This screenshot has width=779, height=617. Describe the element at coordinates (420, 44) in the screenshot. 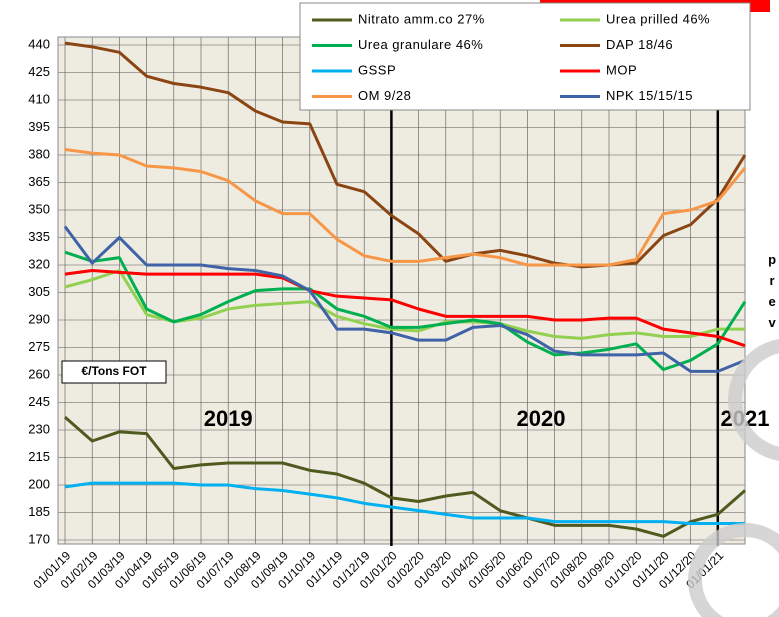

I see `legend-label: Urea granulare 46%` at that location.